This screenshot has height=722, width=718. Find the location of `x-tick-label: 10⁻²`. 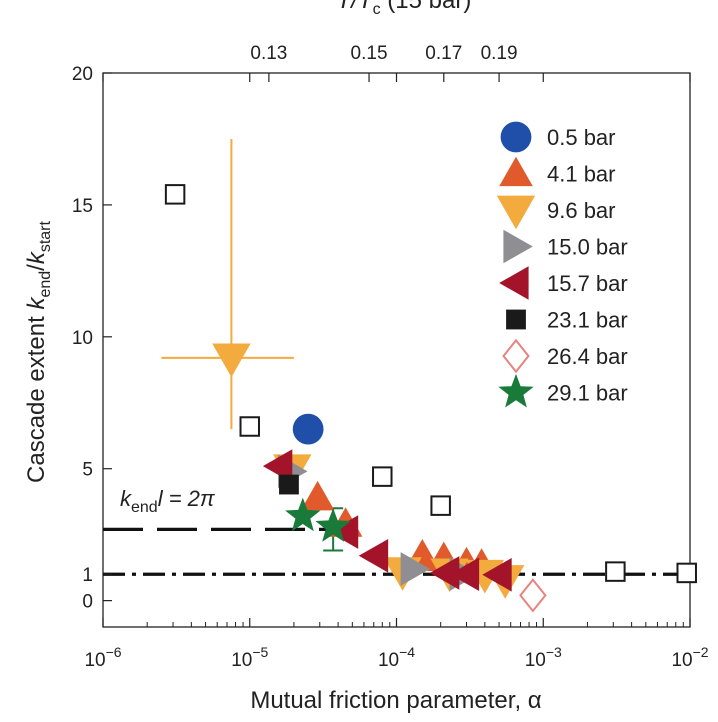

x-tick-label: 10⁻² is located at coordinates (689, 657).